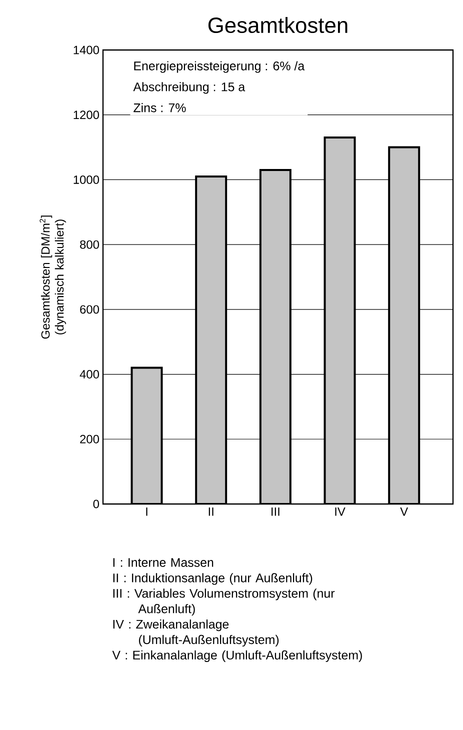  I want to click on y-tick-label: 600, so click(90, 309).